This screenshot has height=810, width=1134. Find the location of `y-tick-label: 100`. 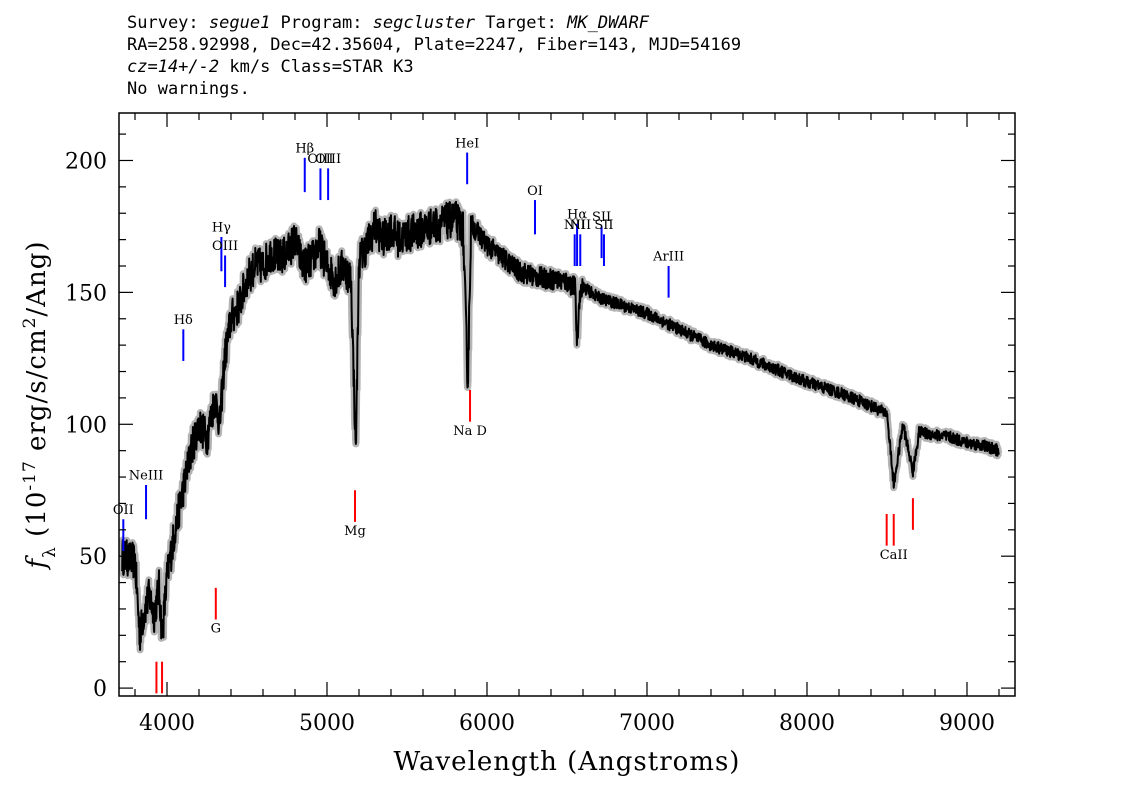

y-tick-label: 100 is located at coordinates (86, 425).